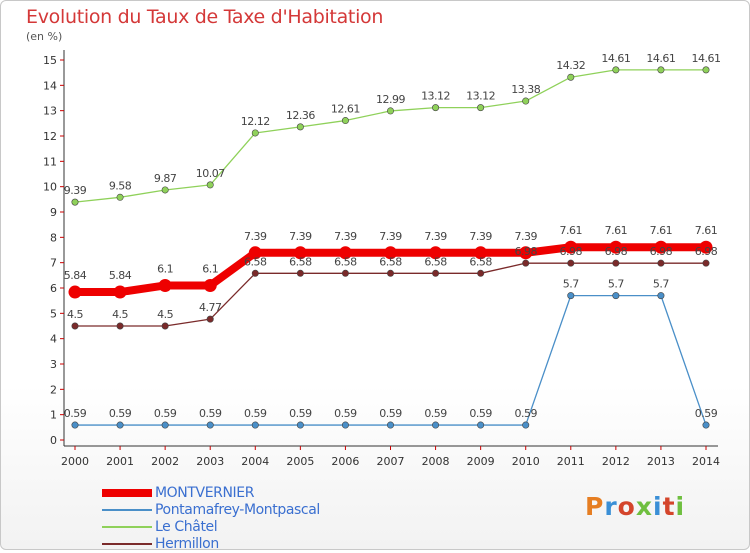  I want to click on data-label: 4.77, so click(210, 307).